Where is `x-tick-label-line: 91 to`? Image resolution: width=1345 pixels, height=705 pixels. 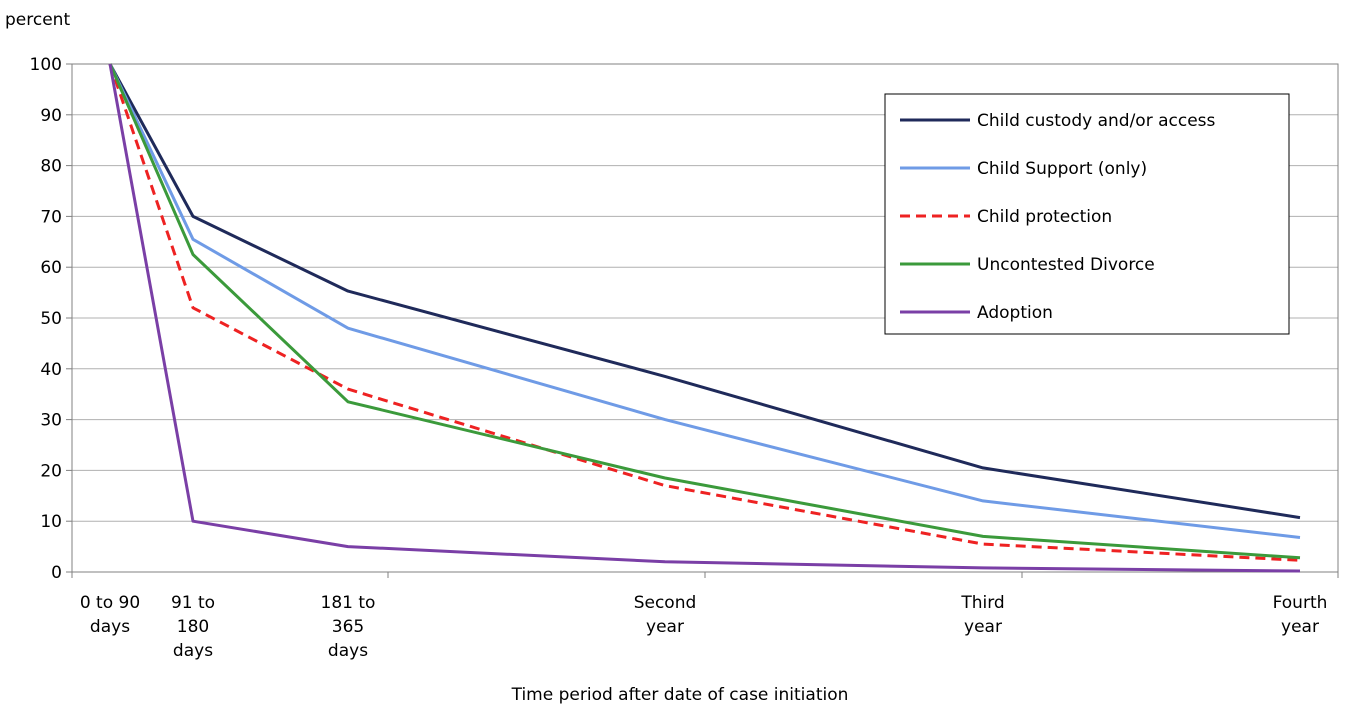
x-tick-label-line: 91 to is located at coordinates (193, 603).